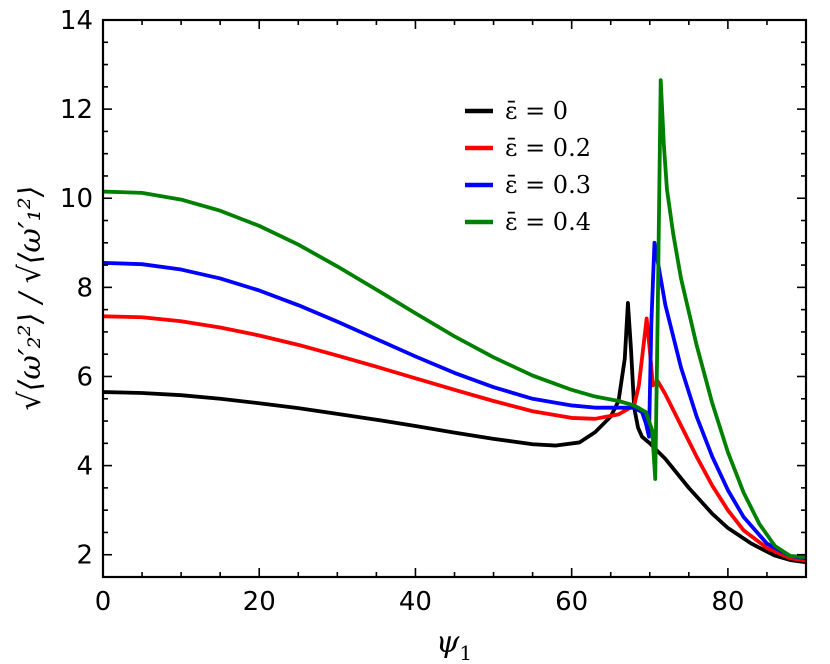 The image size is (830, 664). I want to click on x-tick-label: 20, so click(259, 602).